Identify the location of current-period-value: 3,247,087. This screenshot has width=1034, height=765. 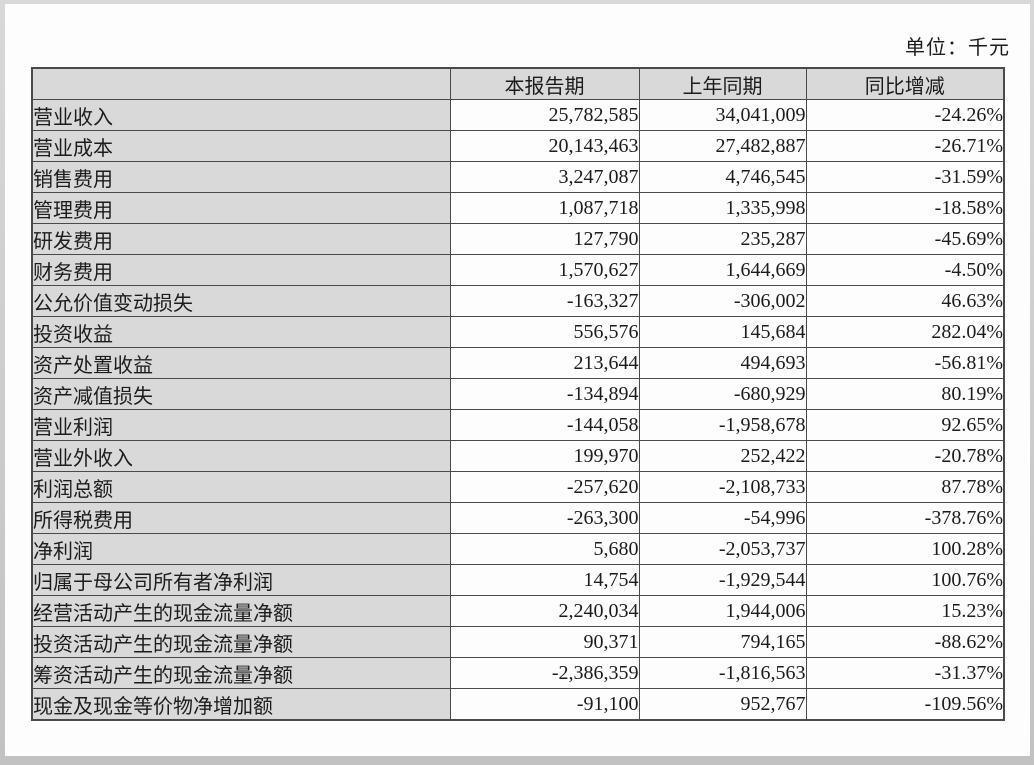
(544, 177).